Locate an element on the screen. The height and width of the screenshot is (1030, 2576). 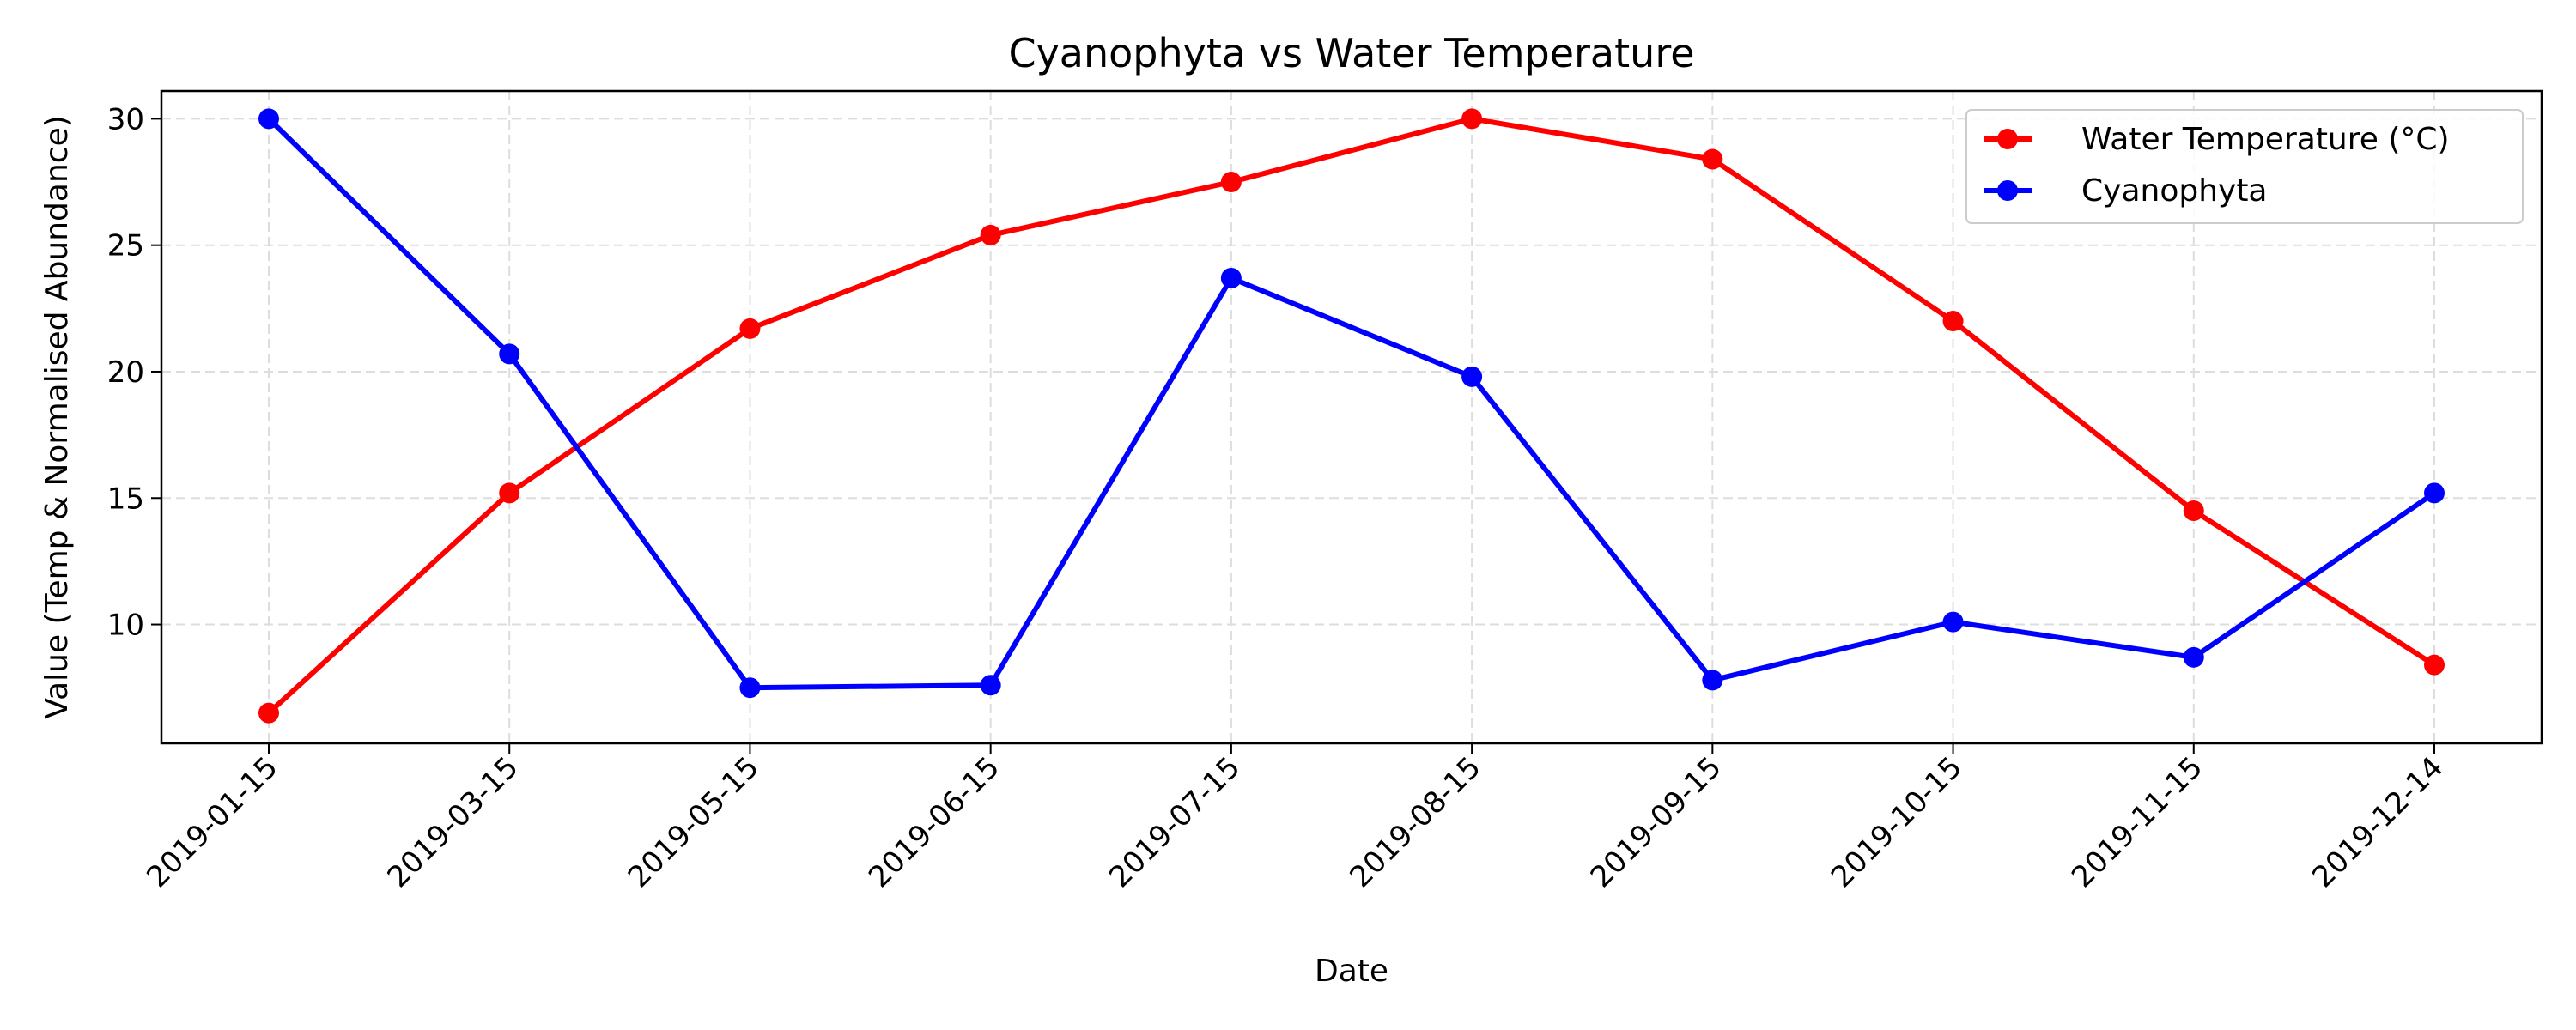
x-tick-label: 2019-09-15 is located at coordinates (1656, 822).